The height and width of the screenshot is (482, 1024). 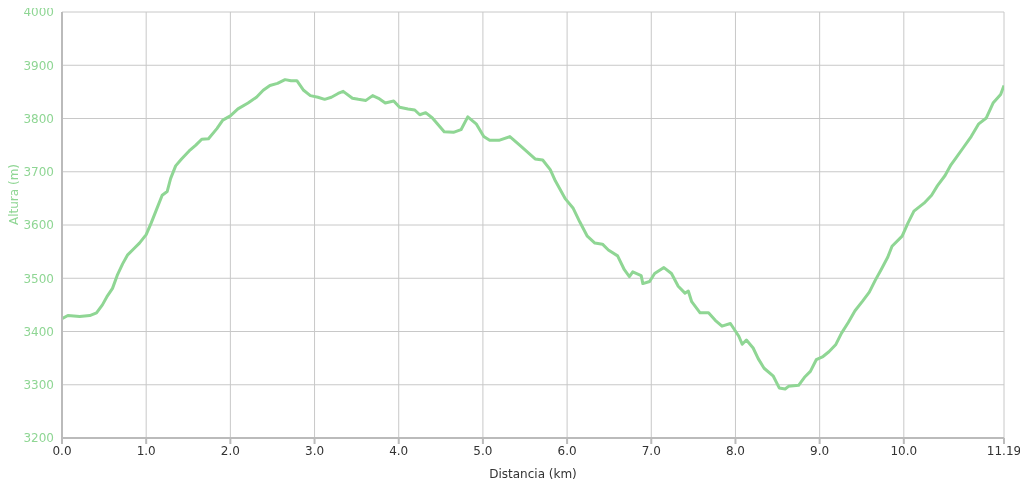 What do you see at coordinates (533, 474) in the screenshot?
I see `x-axis-title: Distancia (km)` at bounding box center [533, 474].